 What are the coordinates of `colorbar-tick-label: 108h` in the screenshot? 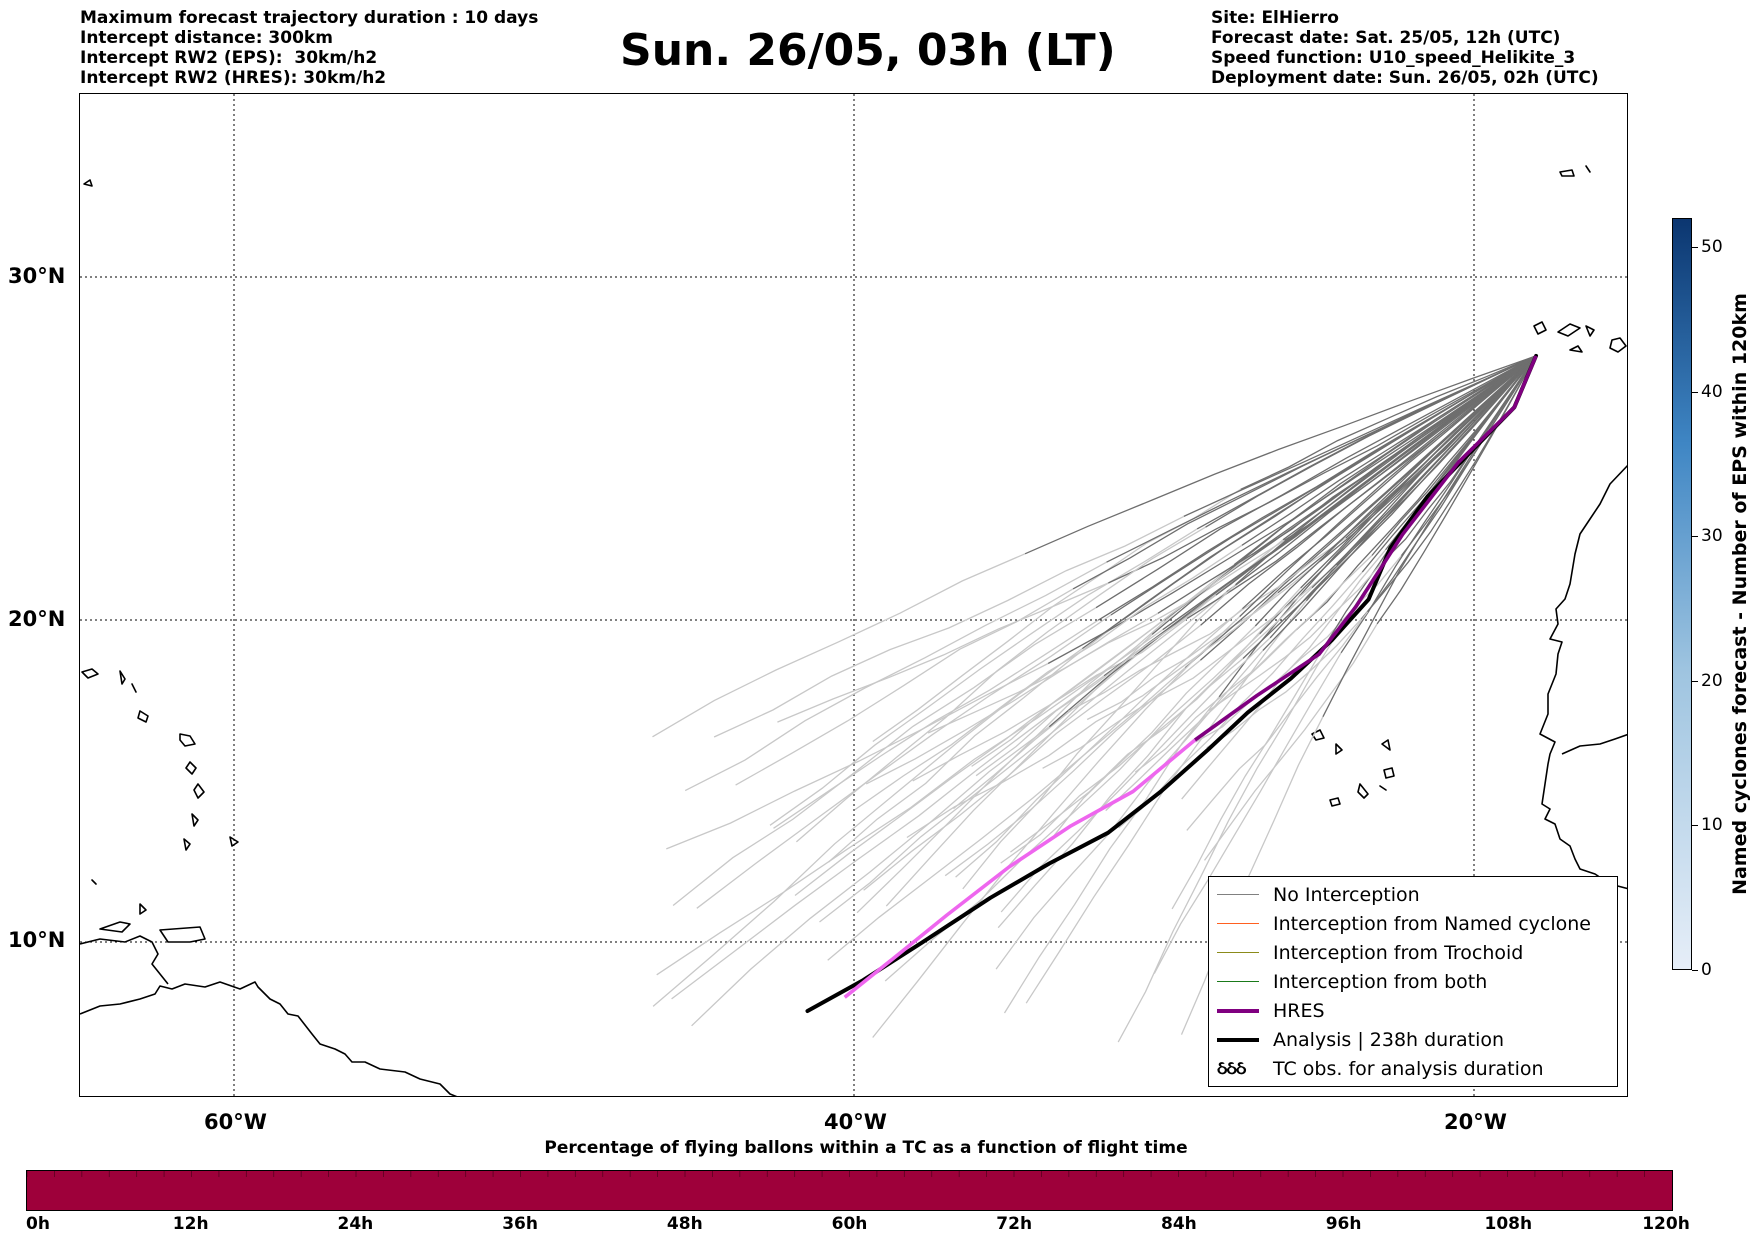 It's located at (1508, 1224).